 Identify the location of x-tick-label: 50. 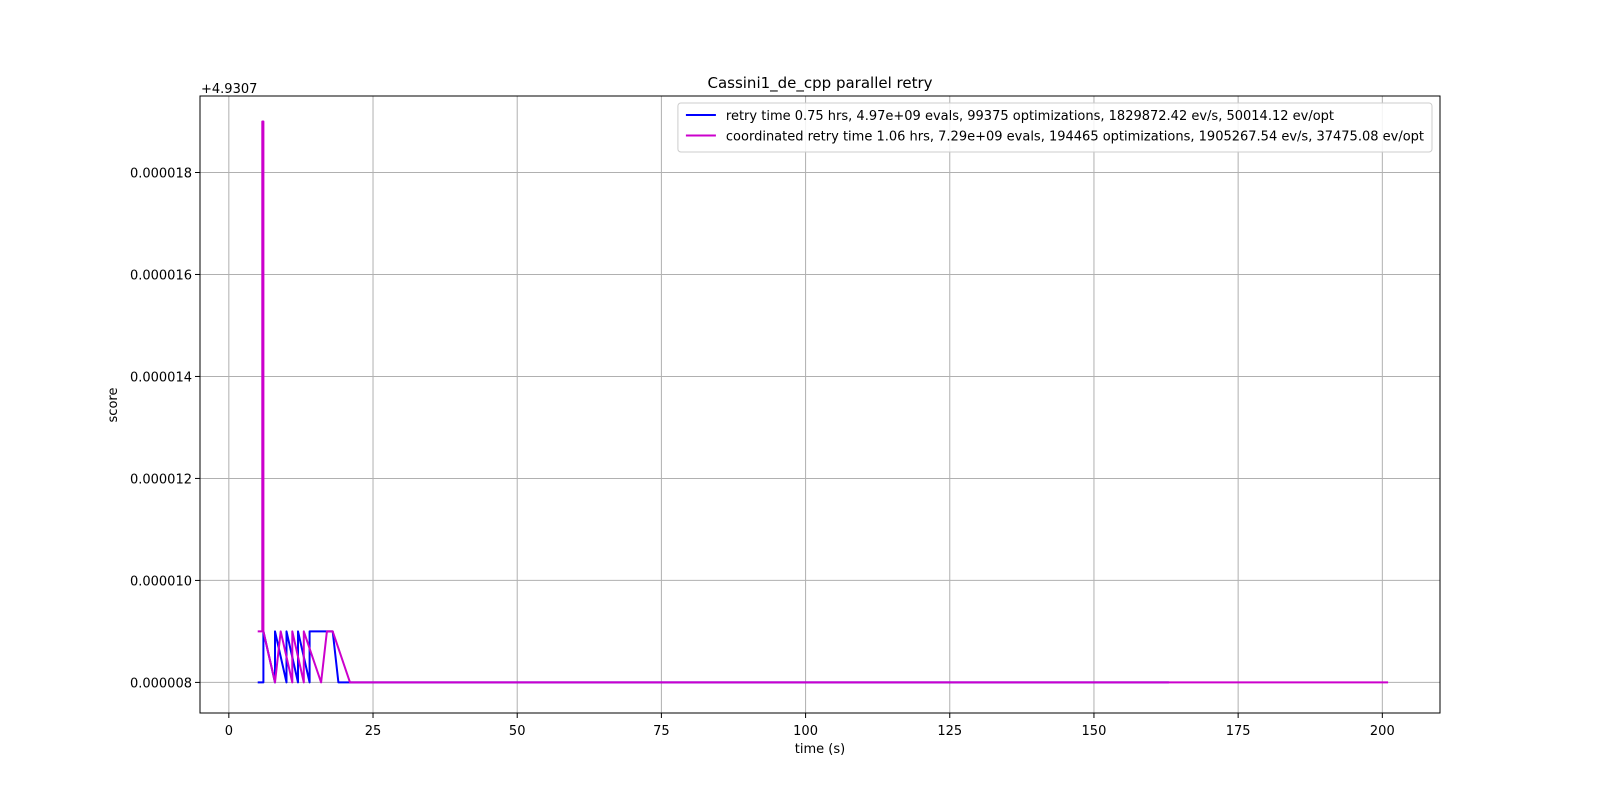
(517, 731).